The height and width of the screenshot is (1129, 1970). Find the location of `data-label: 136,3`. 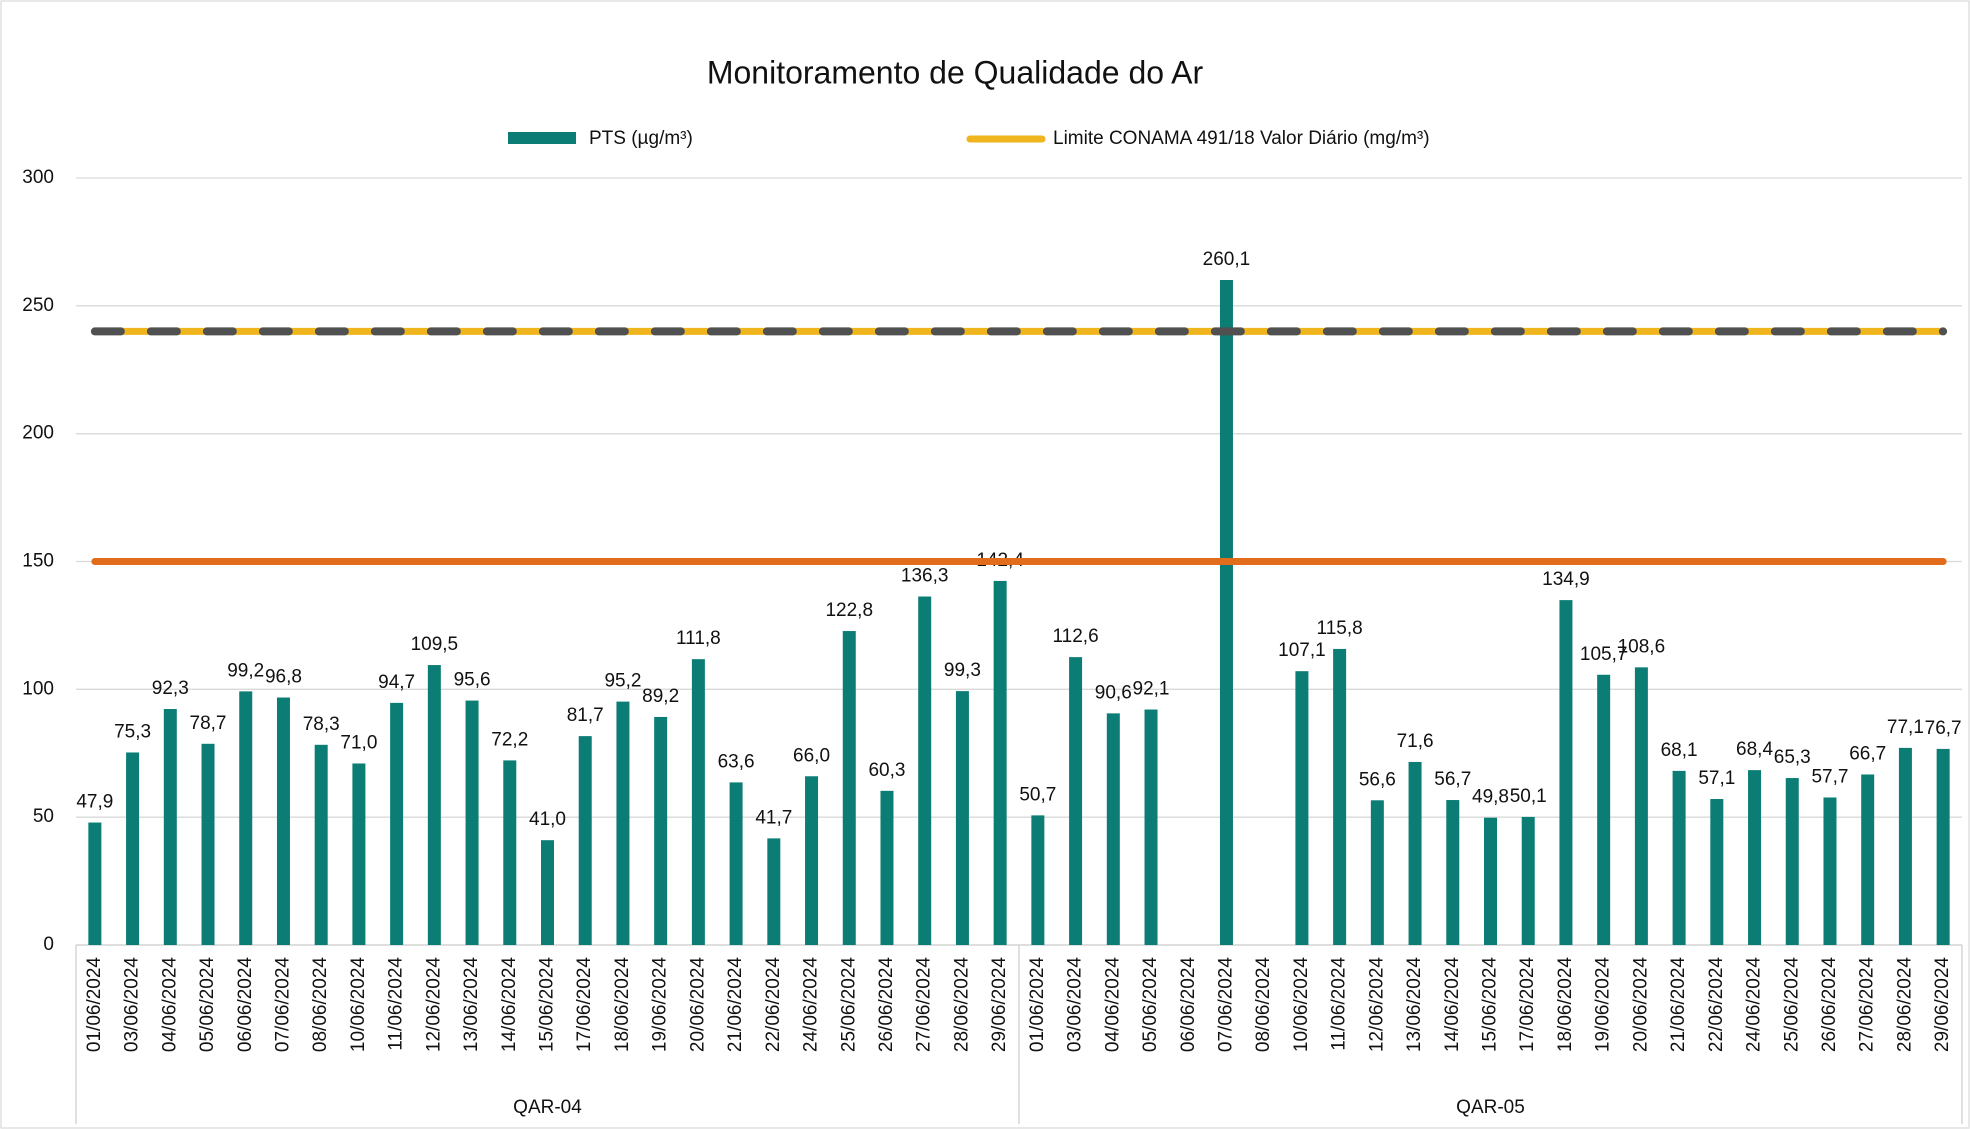

data-label: 136,3 is located at coordinates (925, 576).